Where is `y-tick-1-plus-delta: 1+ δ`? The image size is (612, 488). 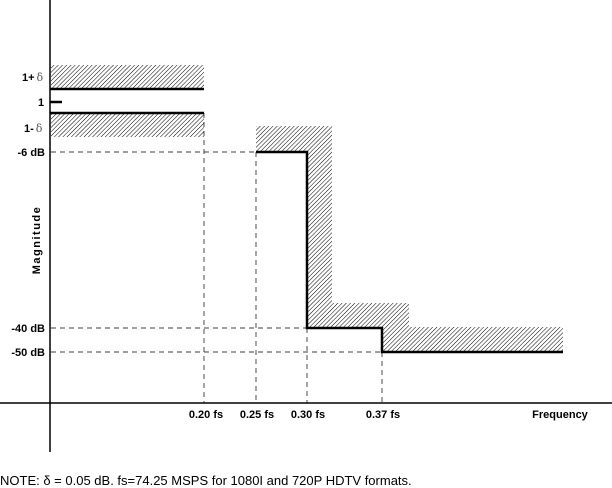
y-tick-1-plus-delta: 1+ δ is located at coordinates (33, 77).